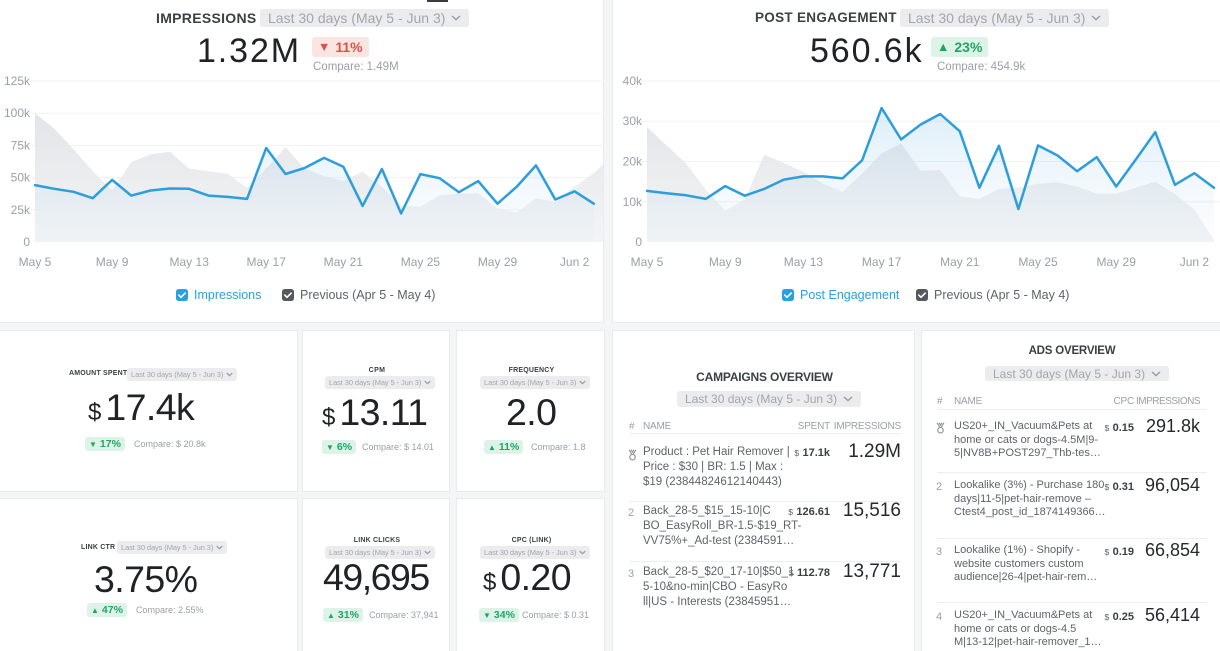  What do you see at coordinates (633, 121) in the screenshot?
I see `svg-text: 30k` at bounding box center [633, 121].